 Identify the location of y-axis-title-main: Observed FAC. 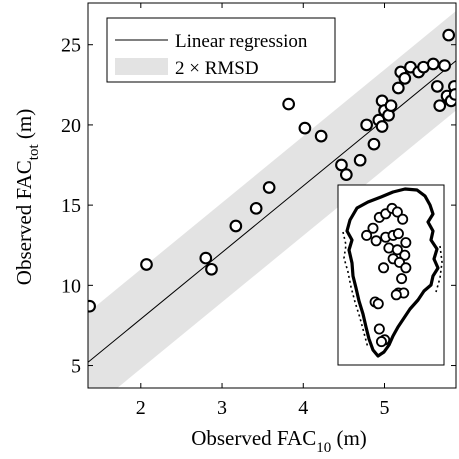
(24, 222).